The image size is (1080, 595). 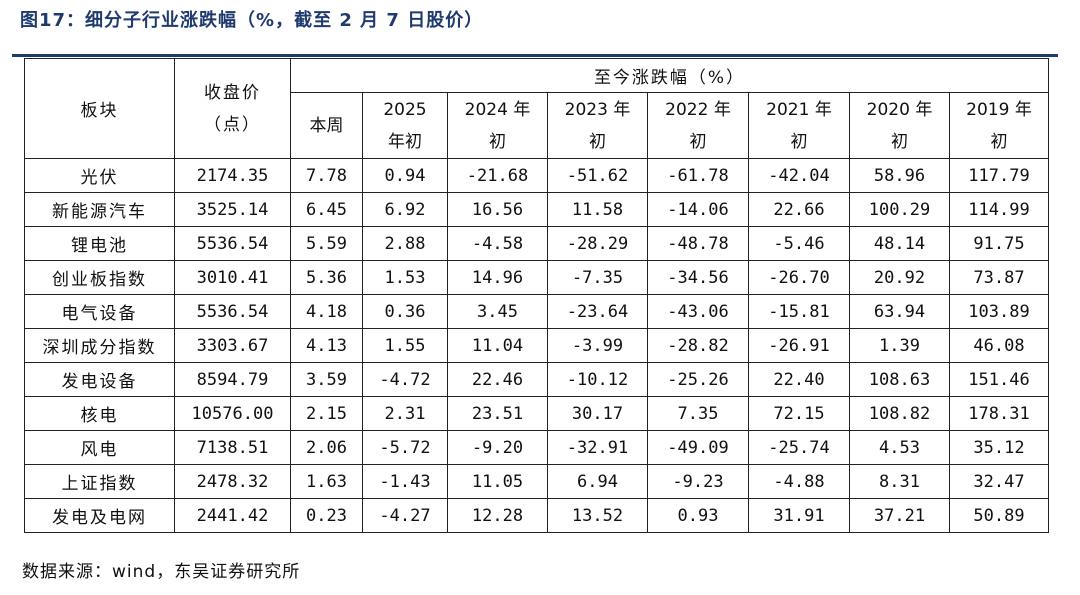 I want to click on cell-change: 2.31, so click(x=405, y=413).